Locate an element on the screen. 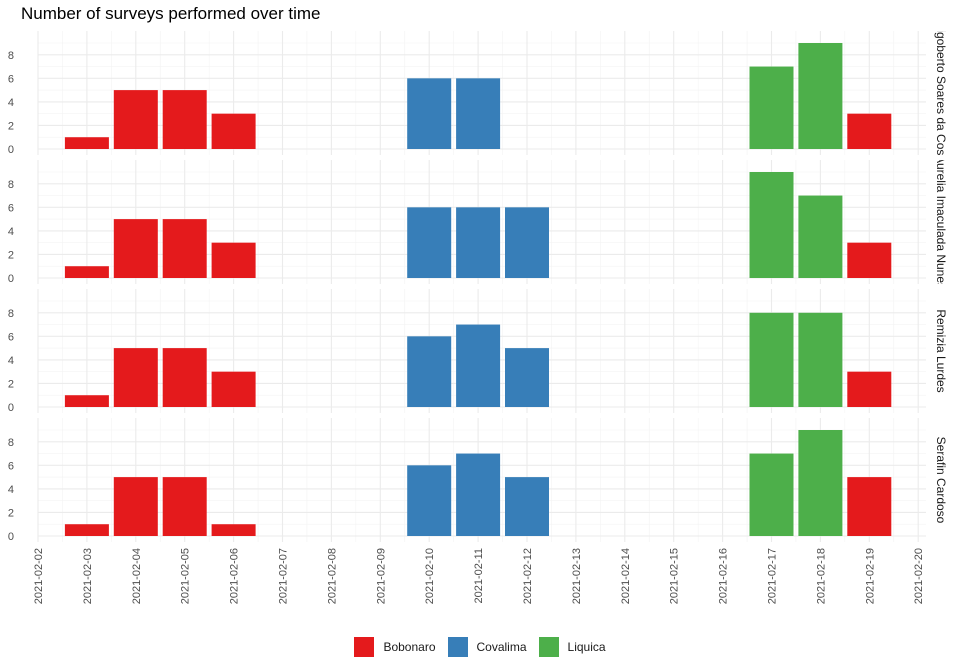 The image size is (960, 672). strip-label-group: Rigoberto Soares da Costa is located at coordinates (941, 93).